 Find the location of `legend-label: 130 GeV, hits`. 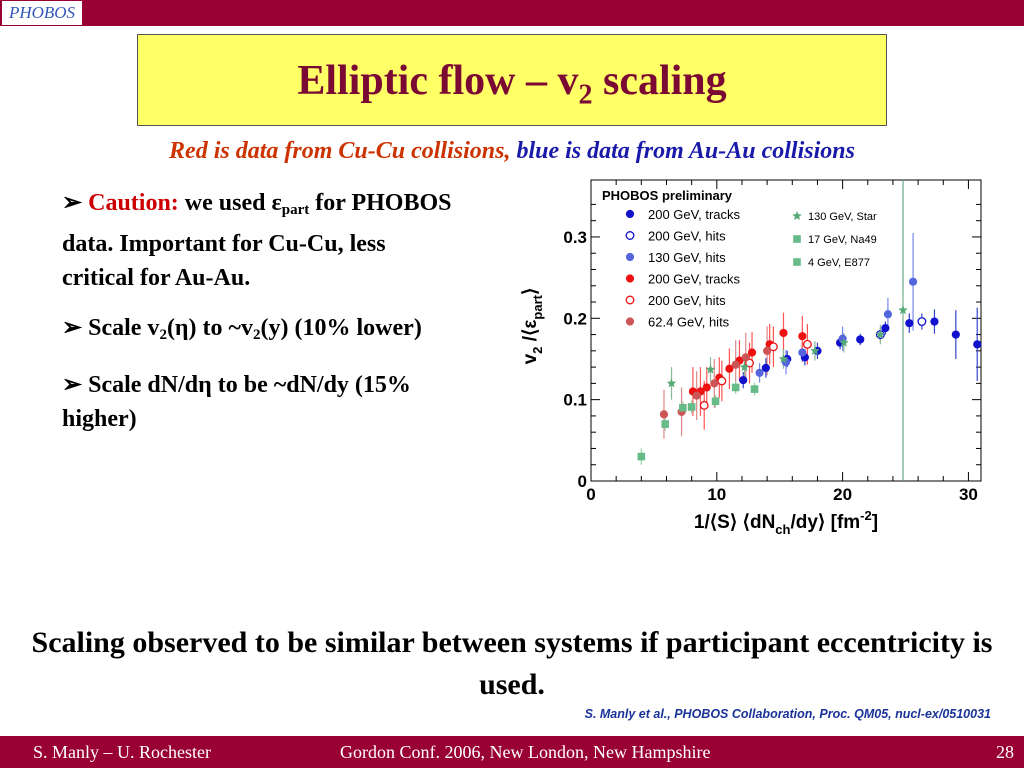

legend-label: 130 GeV, hits is located at coordinates (687, 257).